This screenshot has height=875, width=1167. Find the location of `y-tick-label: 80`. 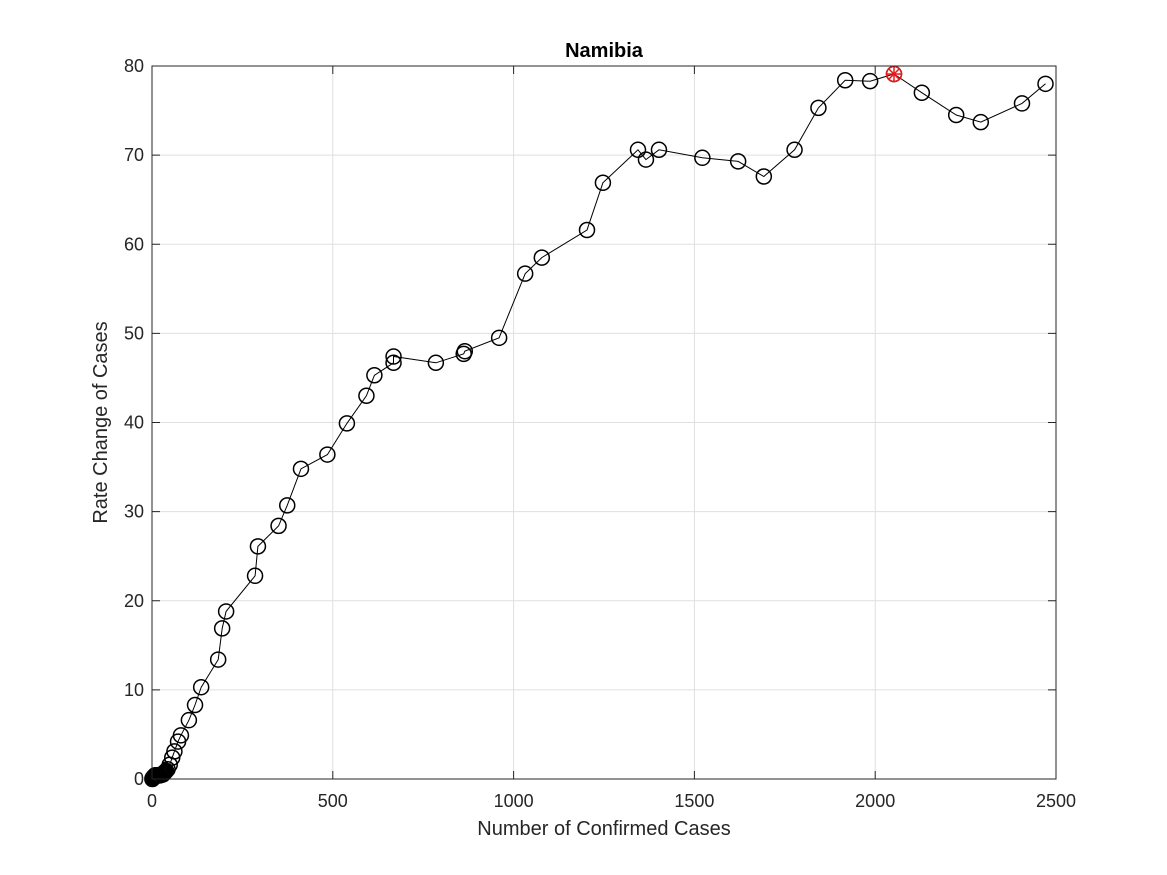

y-tick-label: 80 is located at coordinates (134, 66).